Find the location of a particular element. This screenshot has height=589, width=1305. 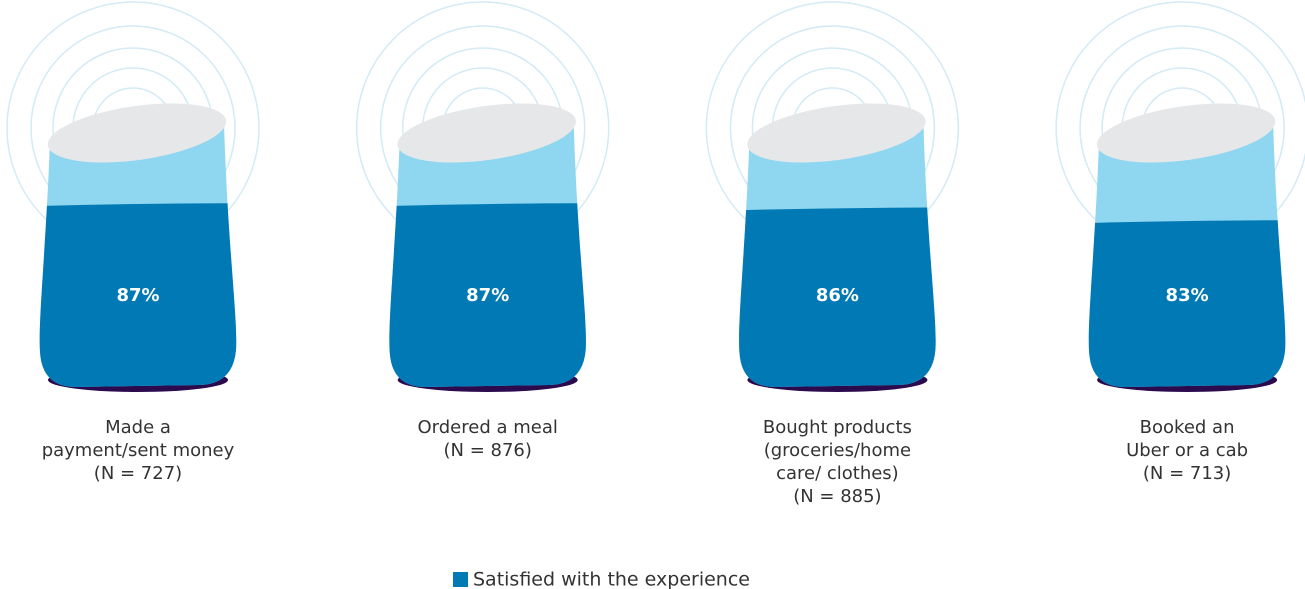

category-label: care/ clothes) is located at coordinates (837, 473).